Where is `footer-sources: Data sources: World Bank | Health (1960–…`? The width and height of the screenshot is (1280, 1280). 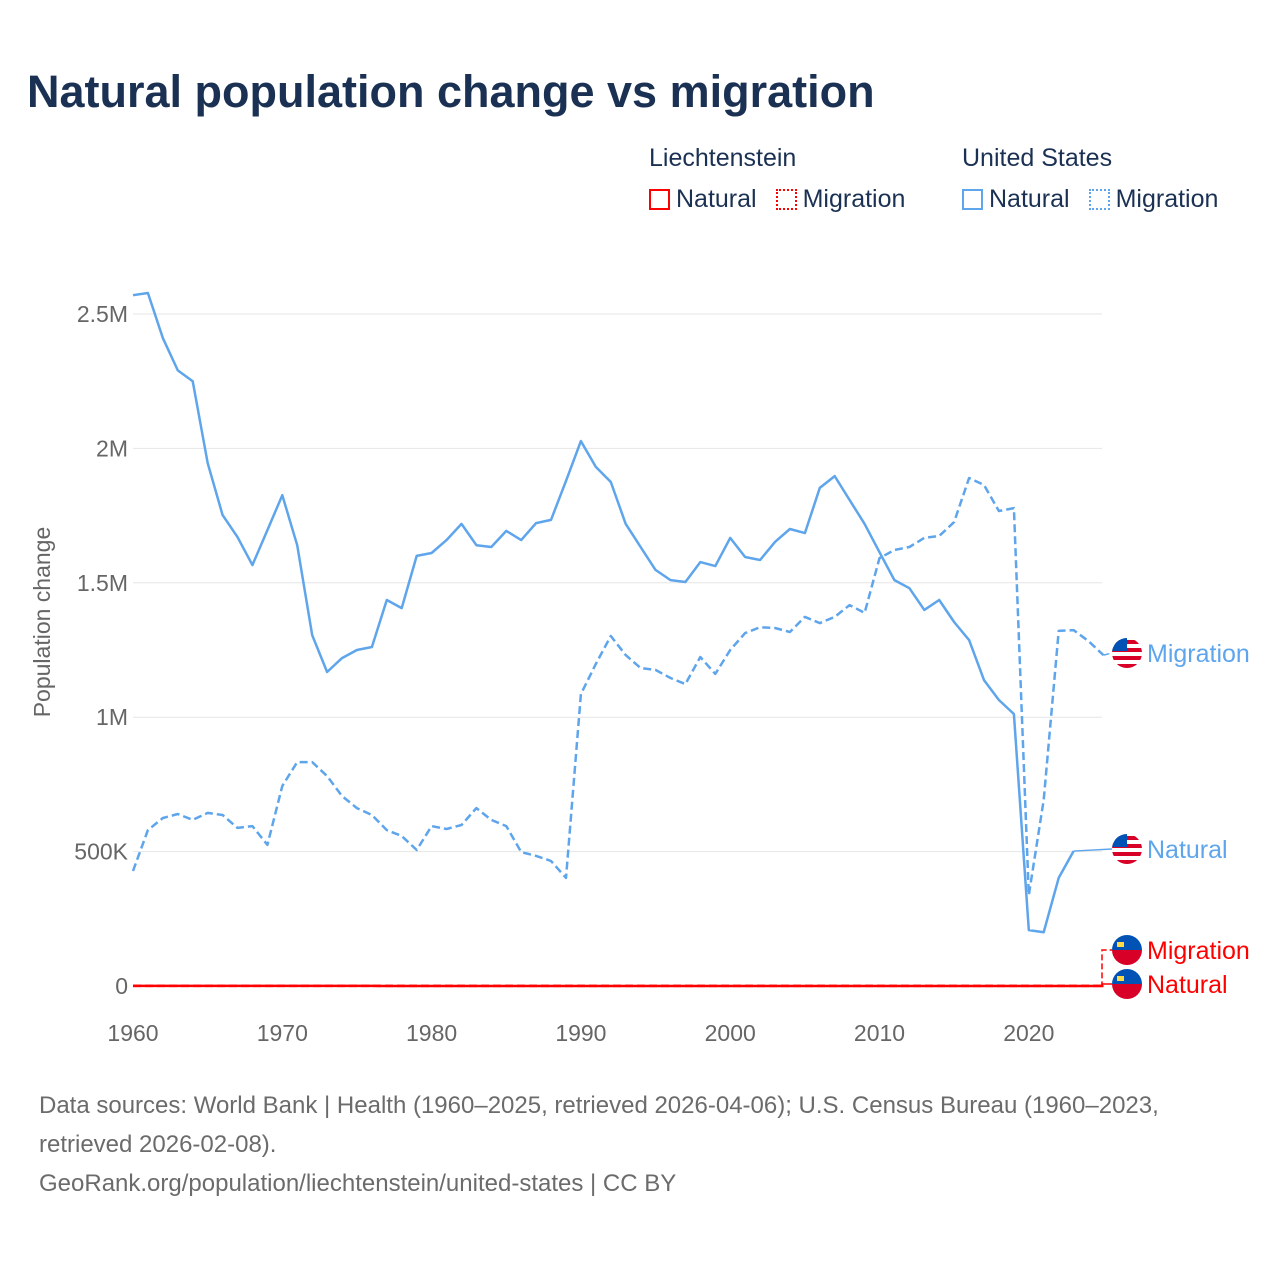
footer-sources: Data sources: World Bank | Health (1960–… is located at coordinates (599, 1125).